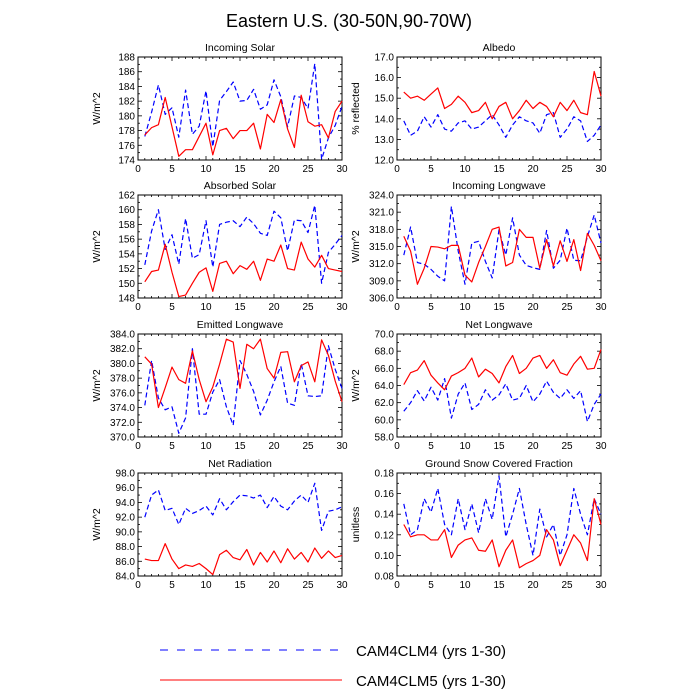  I want to click on plot-frame-net-longwave, so click(499, 385).